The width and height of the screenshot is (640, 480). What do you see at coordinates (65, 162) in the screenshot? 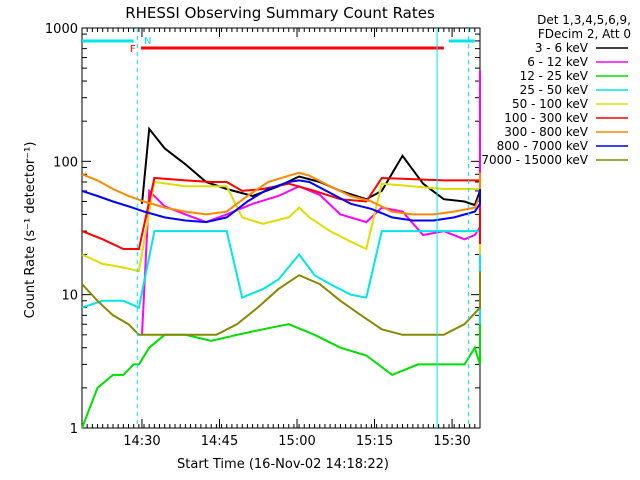
I see `y-tick-label: 100` at bounding box center [65, 162].